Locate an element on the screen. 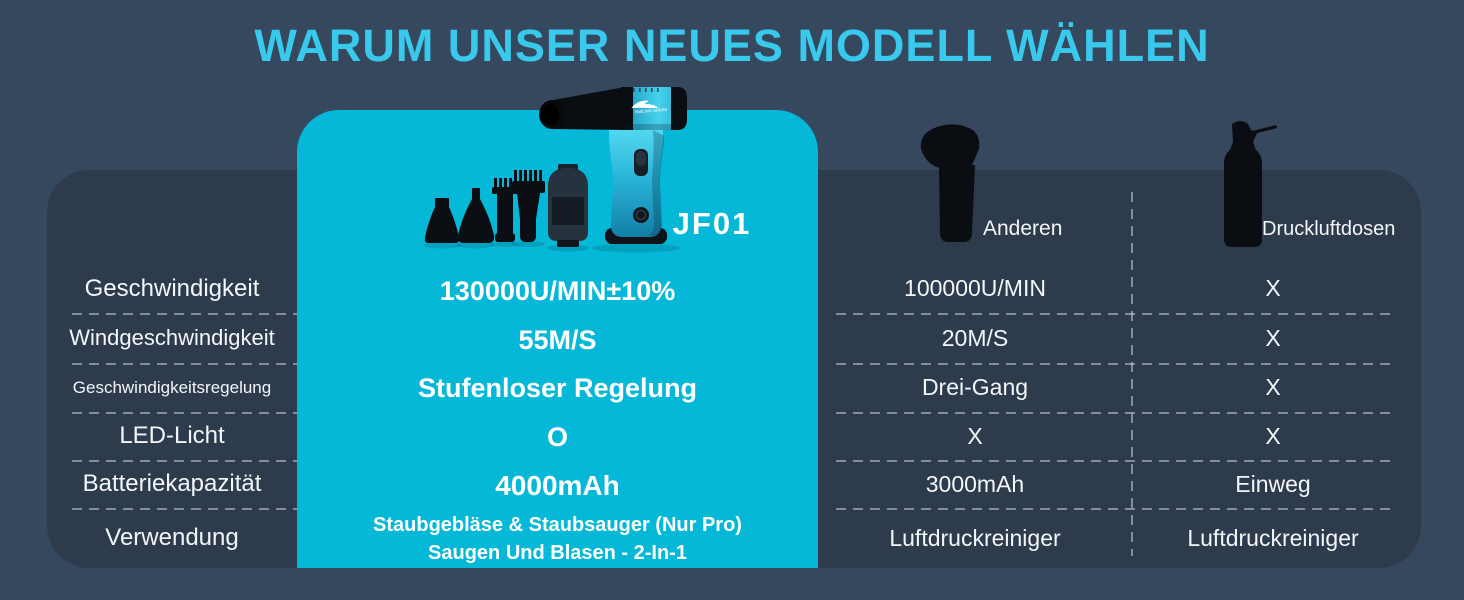 This screenshot has width=1464, height=600. brand-logo-text: SMILING SHARK is located at coordinates (651, 110).